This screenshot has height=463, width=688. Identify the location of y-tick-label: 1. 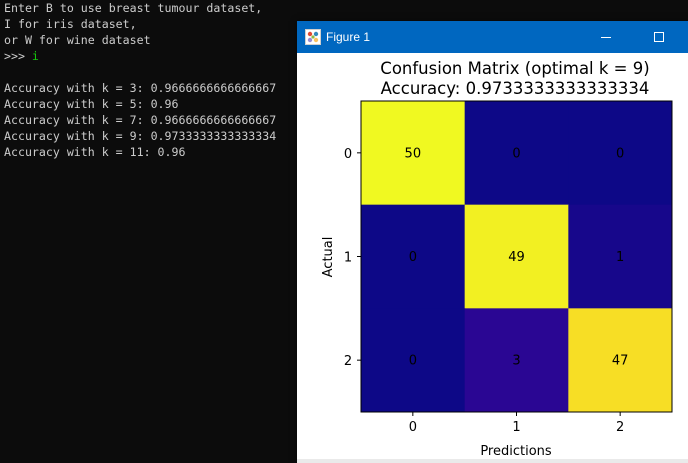
(348, 258).